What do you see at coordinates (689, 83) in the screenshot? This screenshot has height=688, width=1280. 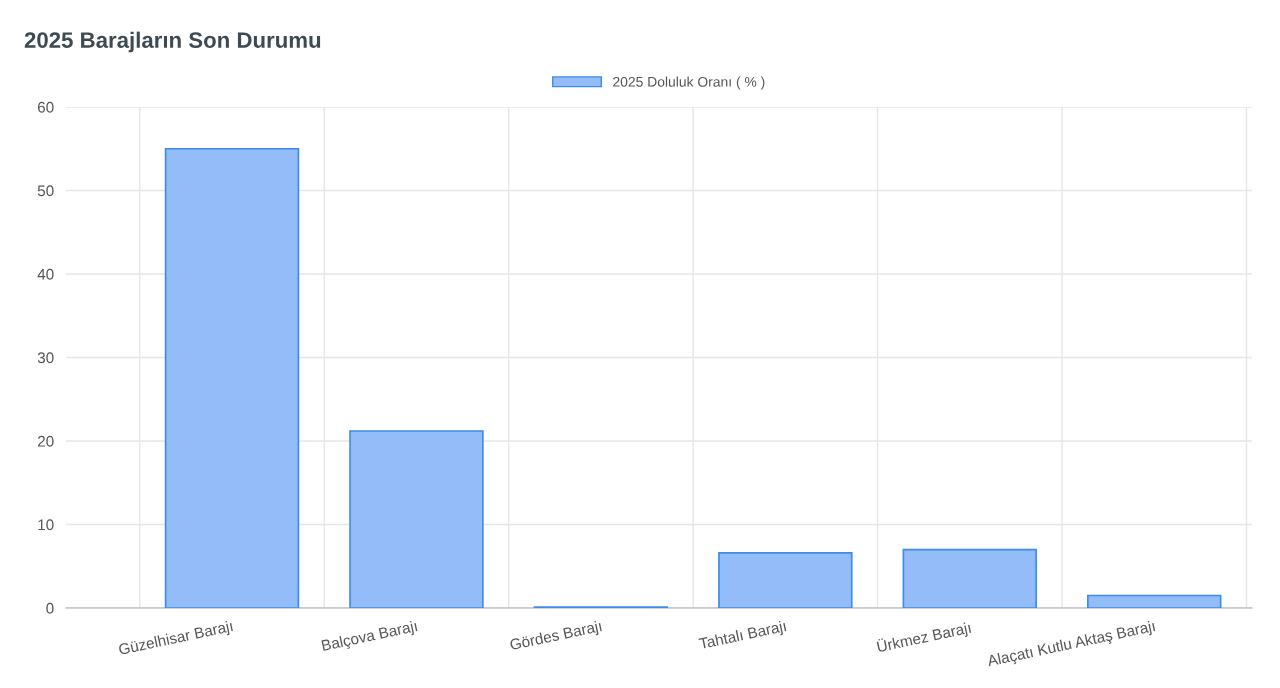 I see `legend-label: 2025 Doluluk Oranı ( % )` at bounding box center [689, 83].